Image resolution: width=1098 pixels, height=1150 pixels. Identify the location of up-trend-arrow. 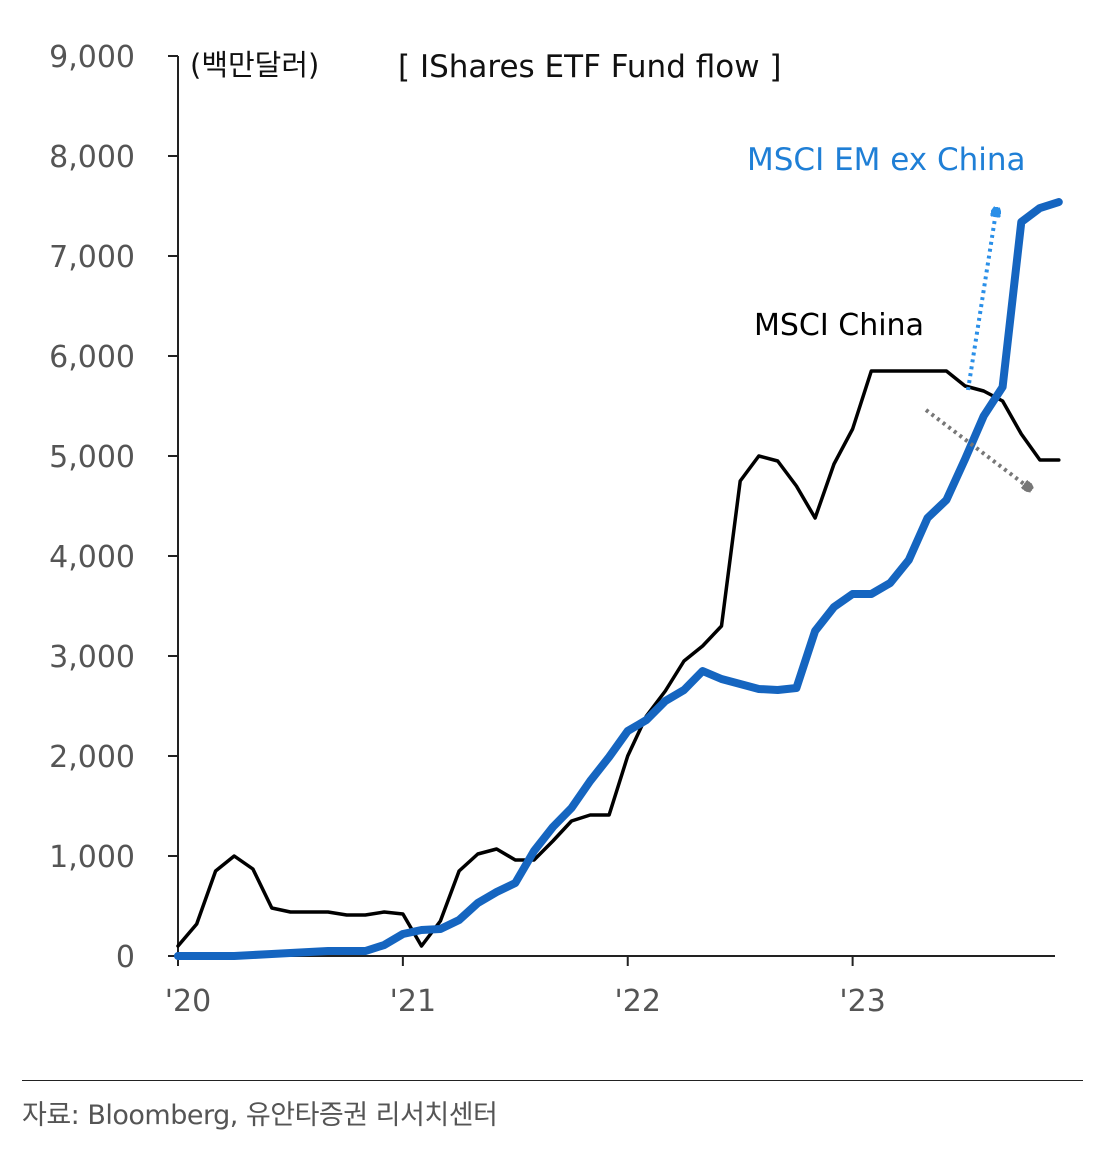
(981, 301).